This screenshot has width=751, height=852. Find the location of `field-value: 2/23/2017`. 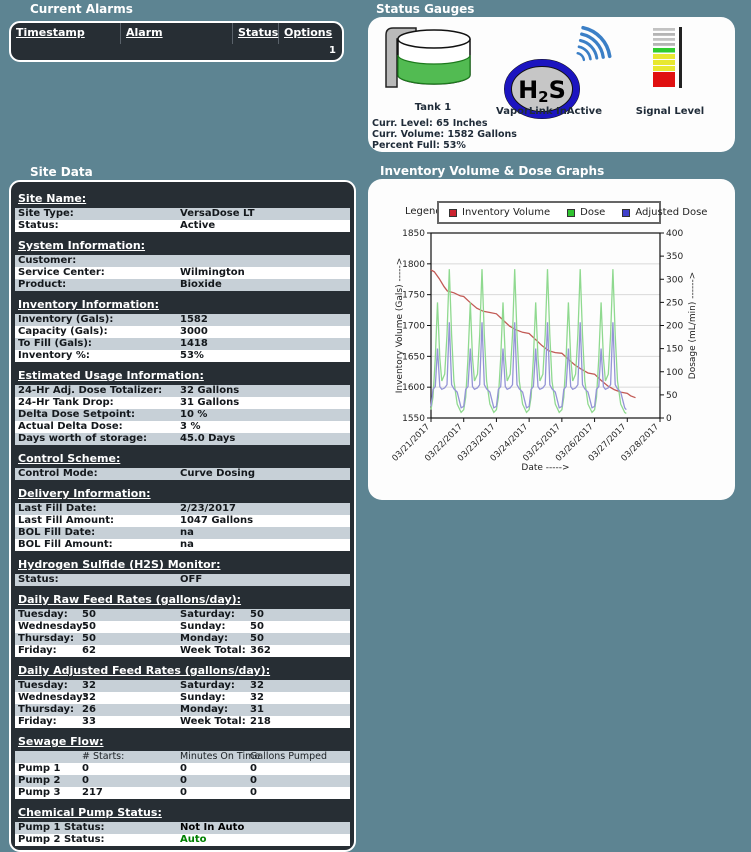

field-value: 2/23/2017 is located at coordinates (208, 508).